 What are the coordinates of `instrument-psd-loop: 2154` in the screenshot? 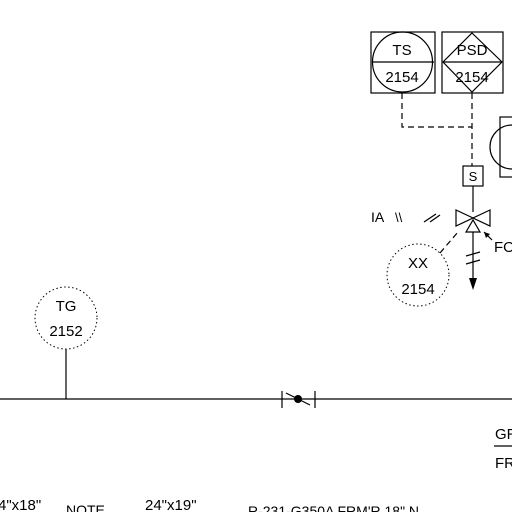 It's located at (471, 77).